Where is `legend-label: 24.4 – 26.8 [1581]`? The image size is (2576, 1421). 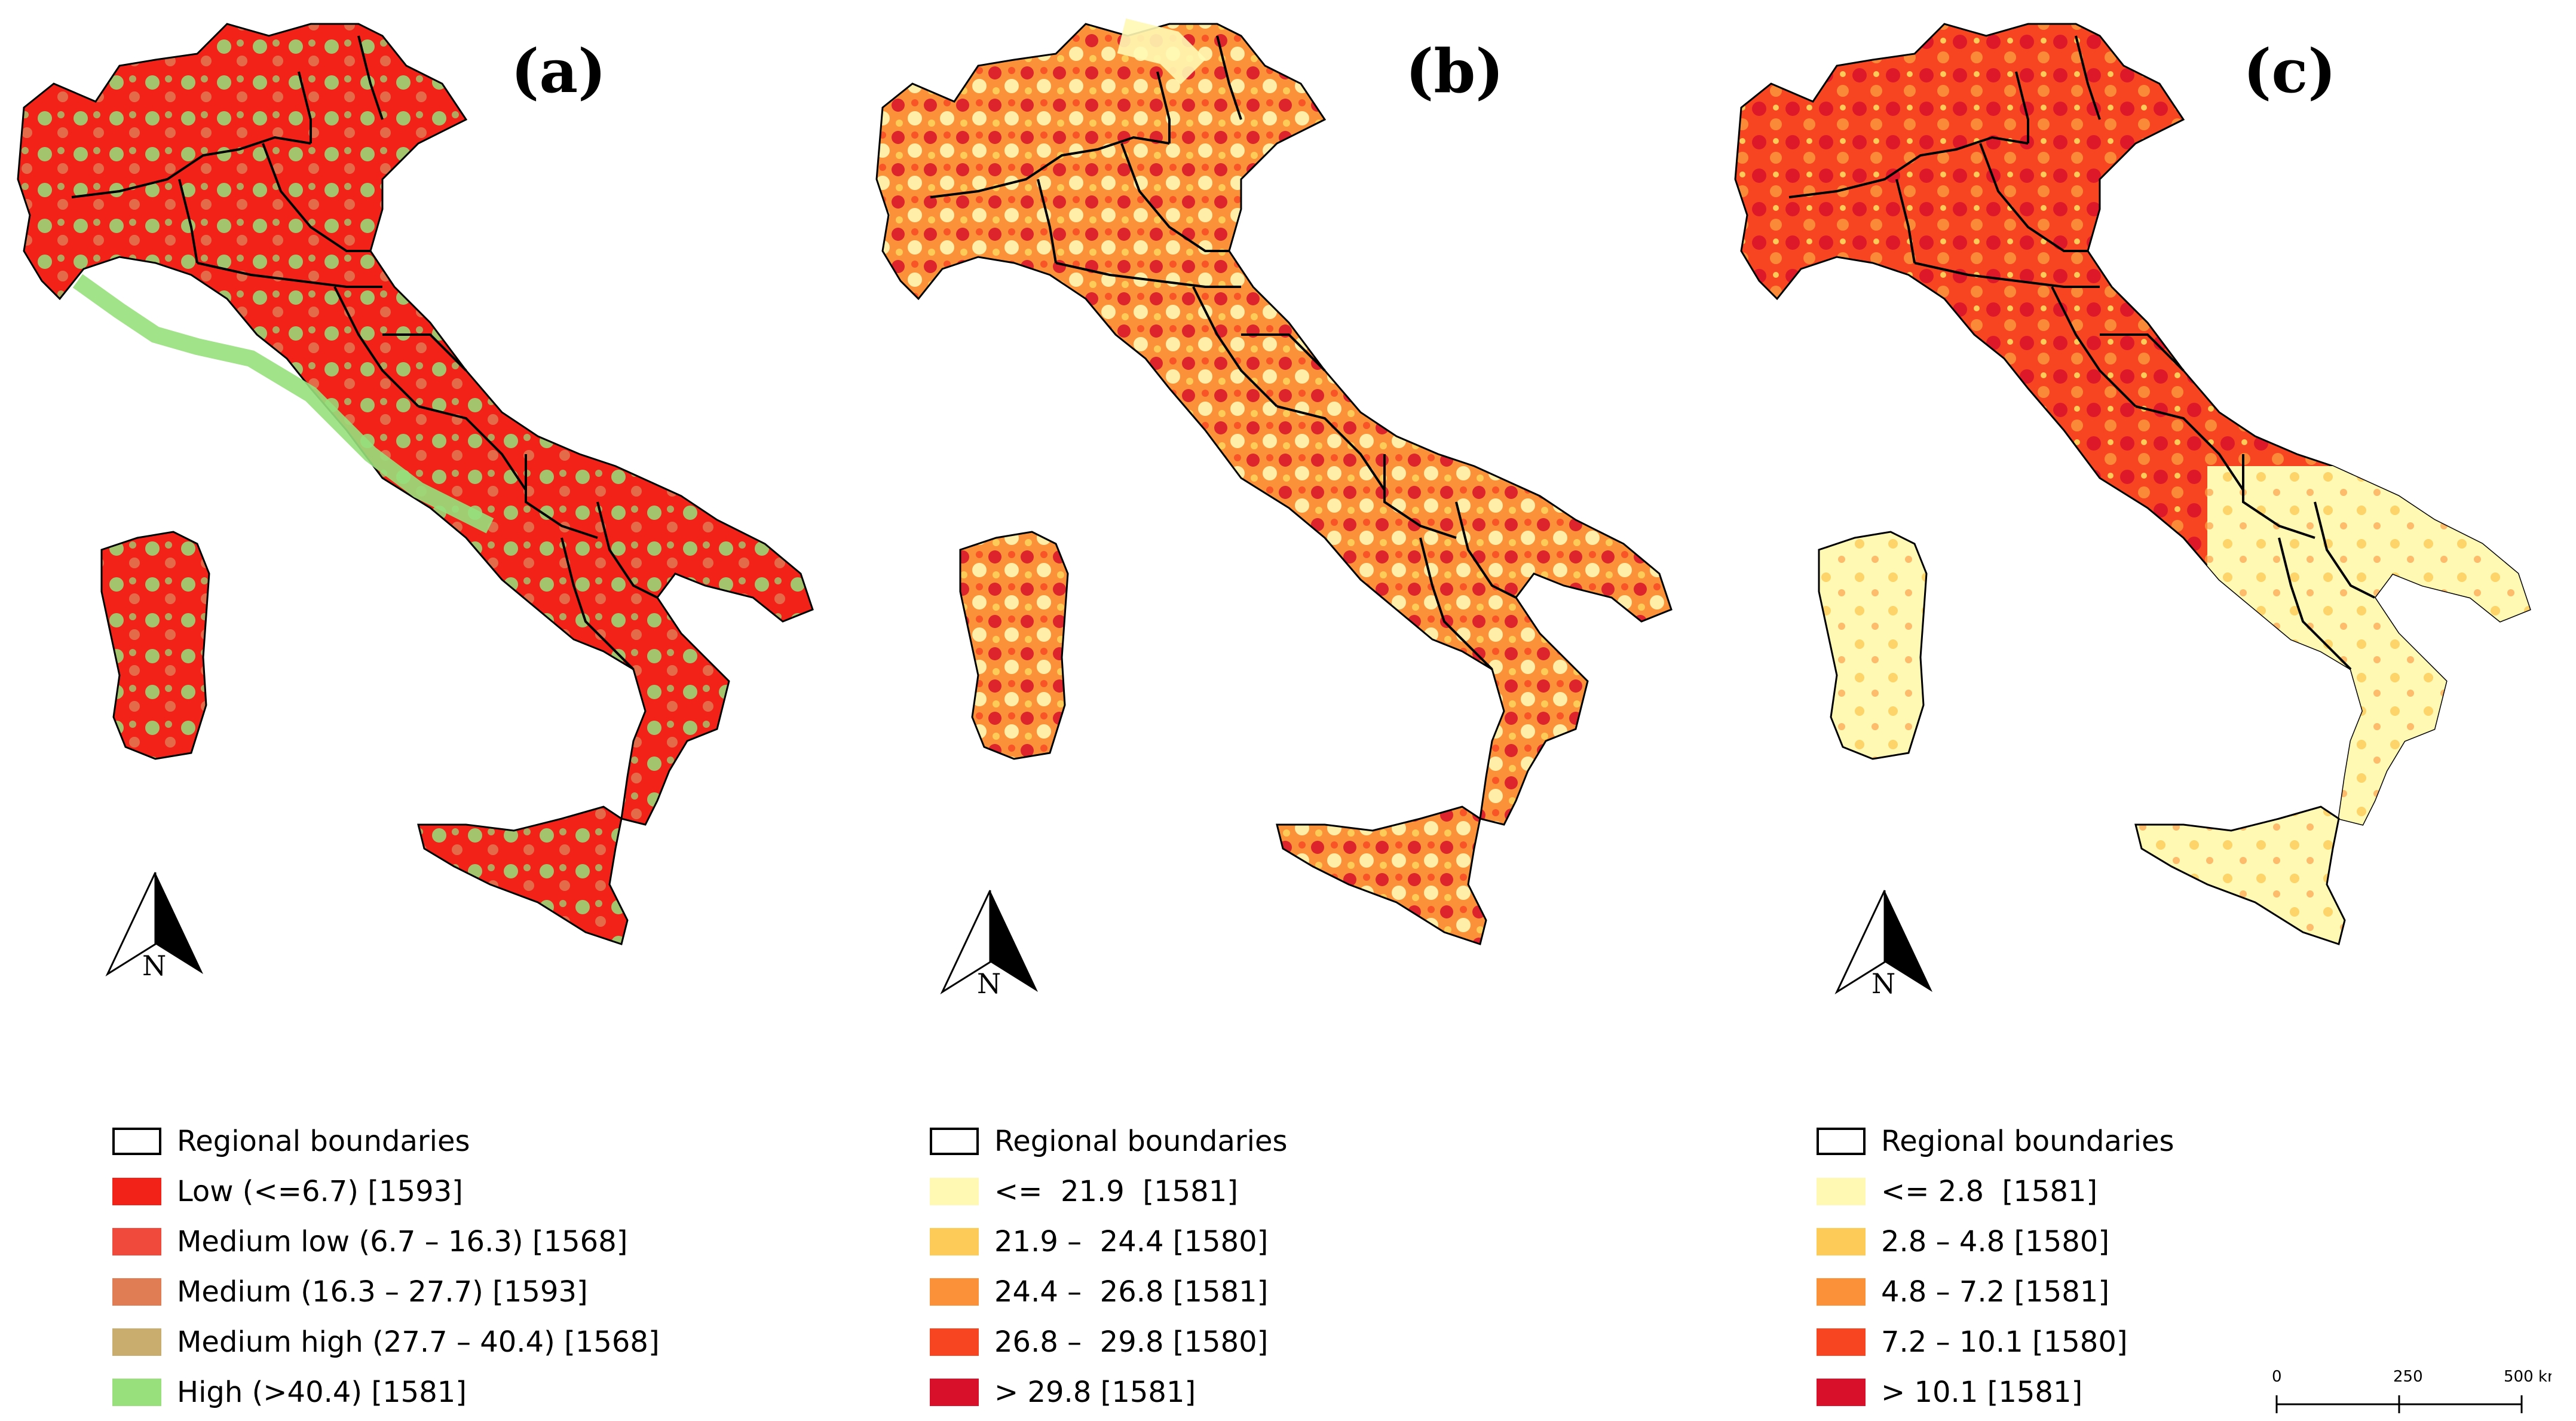
legend-label: 24.4 – 26.8 [1581] is located at coordinates (1132, 1292).